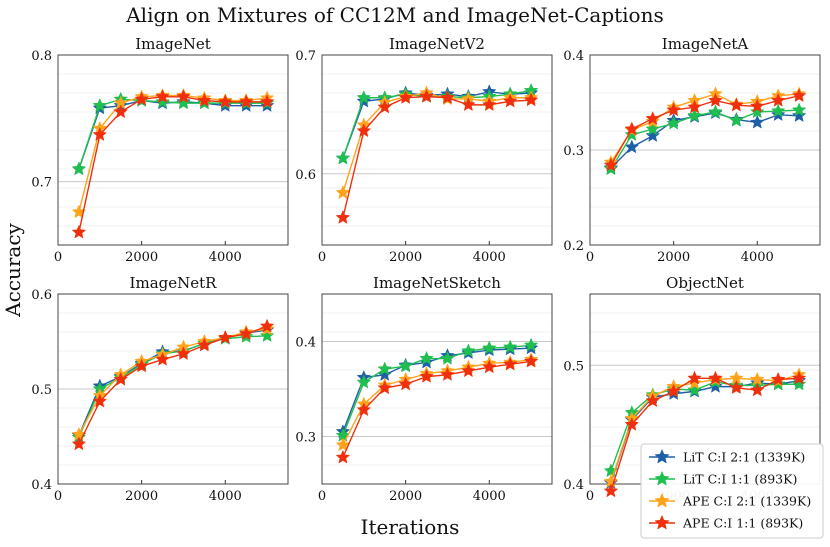 The image size is (830, 547). I want to click on panel-imagenet: ImageNet 0.7 0.8 0 2000 4000, so click(160, 150).